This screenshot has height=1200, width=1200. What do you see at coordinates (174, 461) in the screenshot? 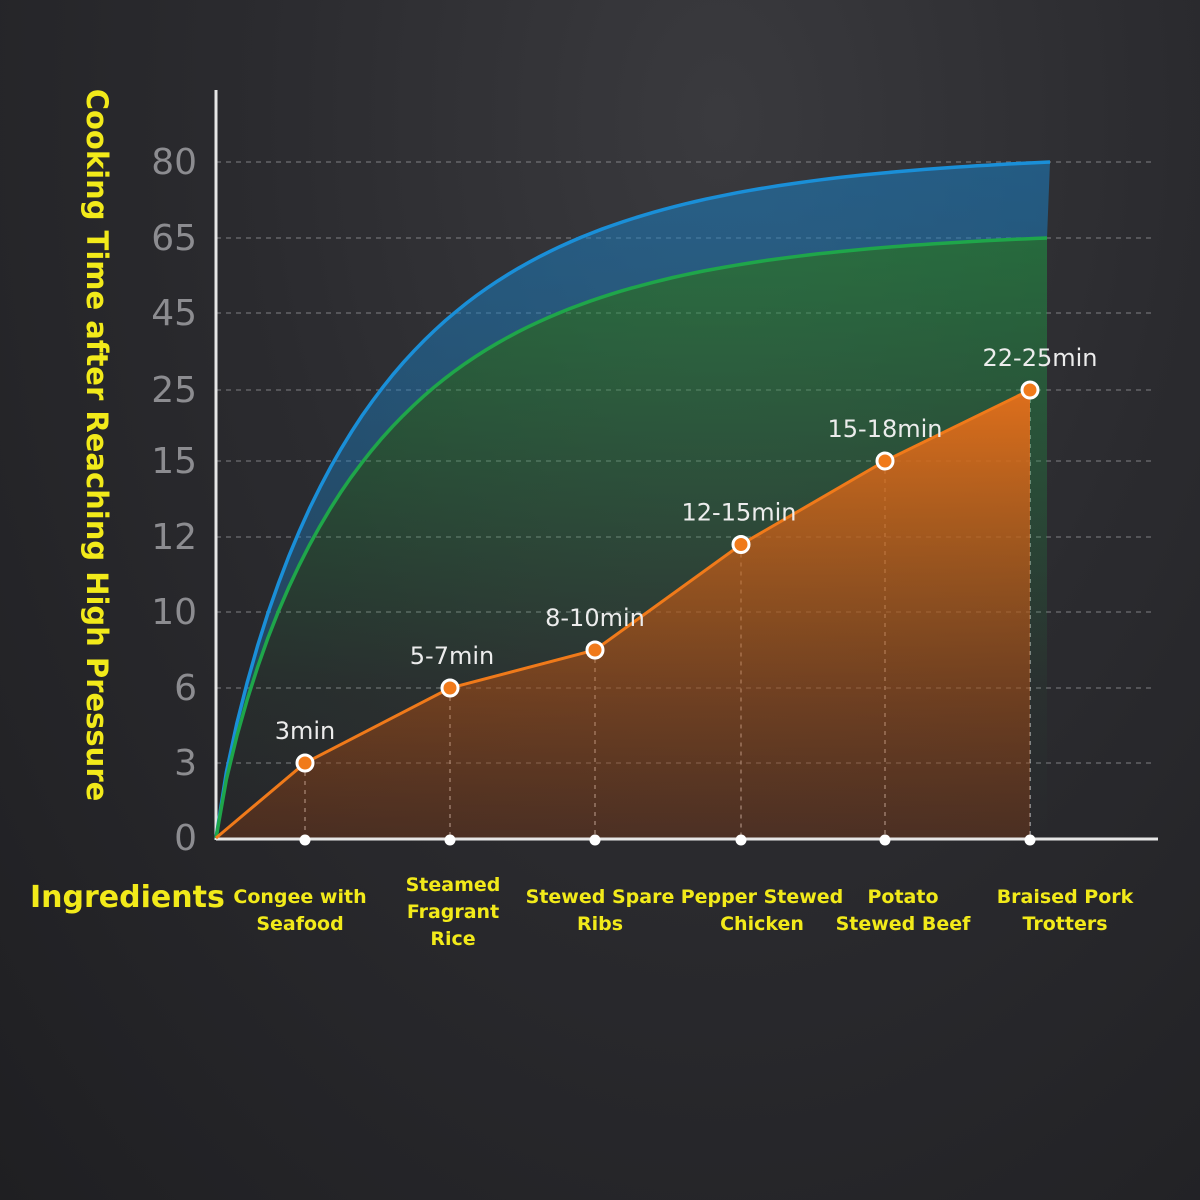
I see `y-tick-label: 15` at bounding box center [174, 461].